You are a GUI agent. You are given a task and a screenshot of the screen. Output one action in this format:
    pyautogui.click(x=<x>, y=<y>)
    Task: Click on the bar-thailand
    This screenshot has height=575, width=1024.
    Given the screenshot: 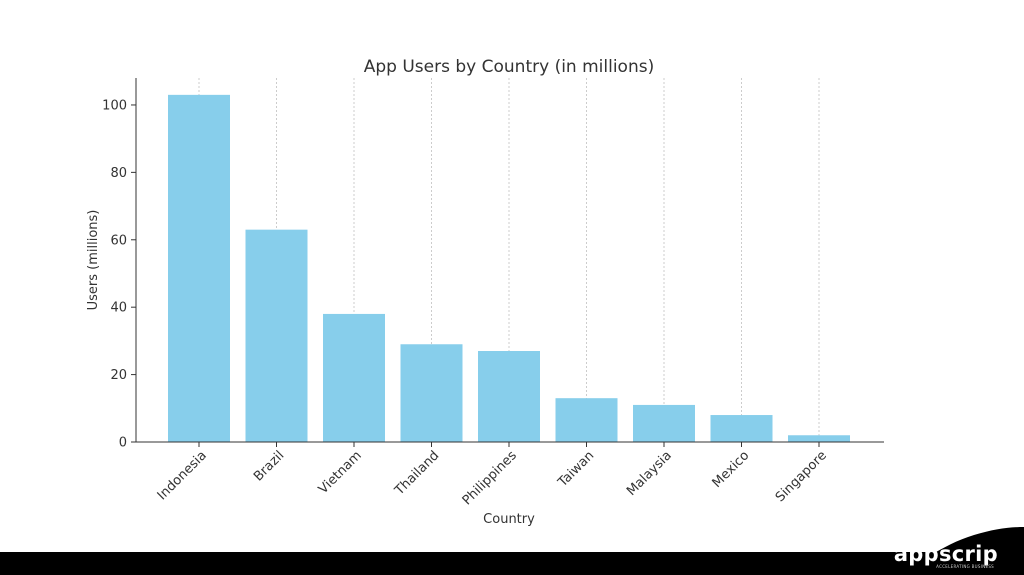 What is the action you would take?
    pyautogui.click(x=431, y=393)
    